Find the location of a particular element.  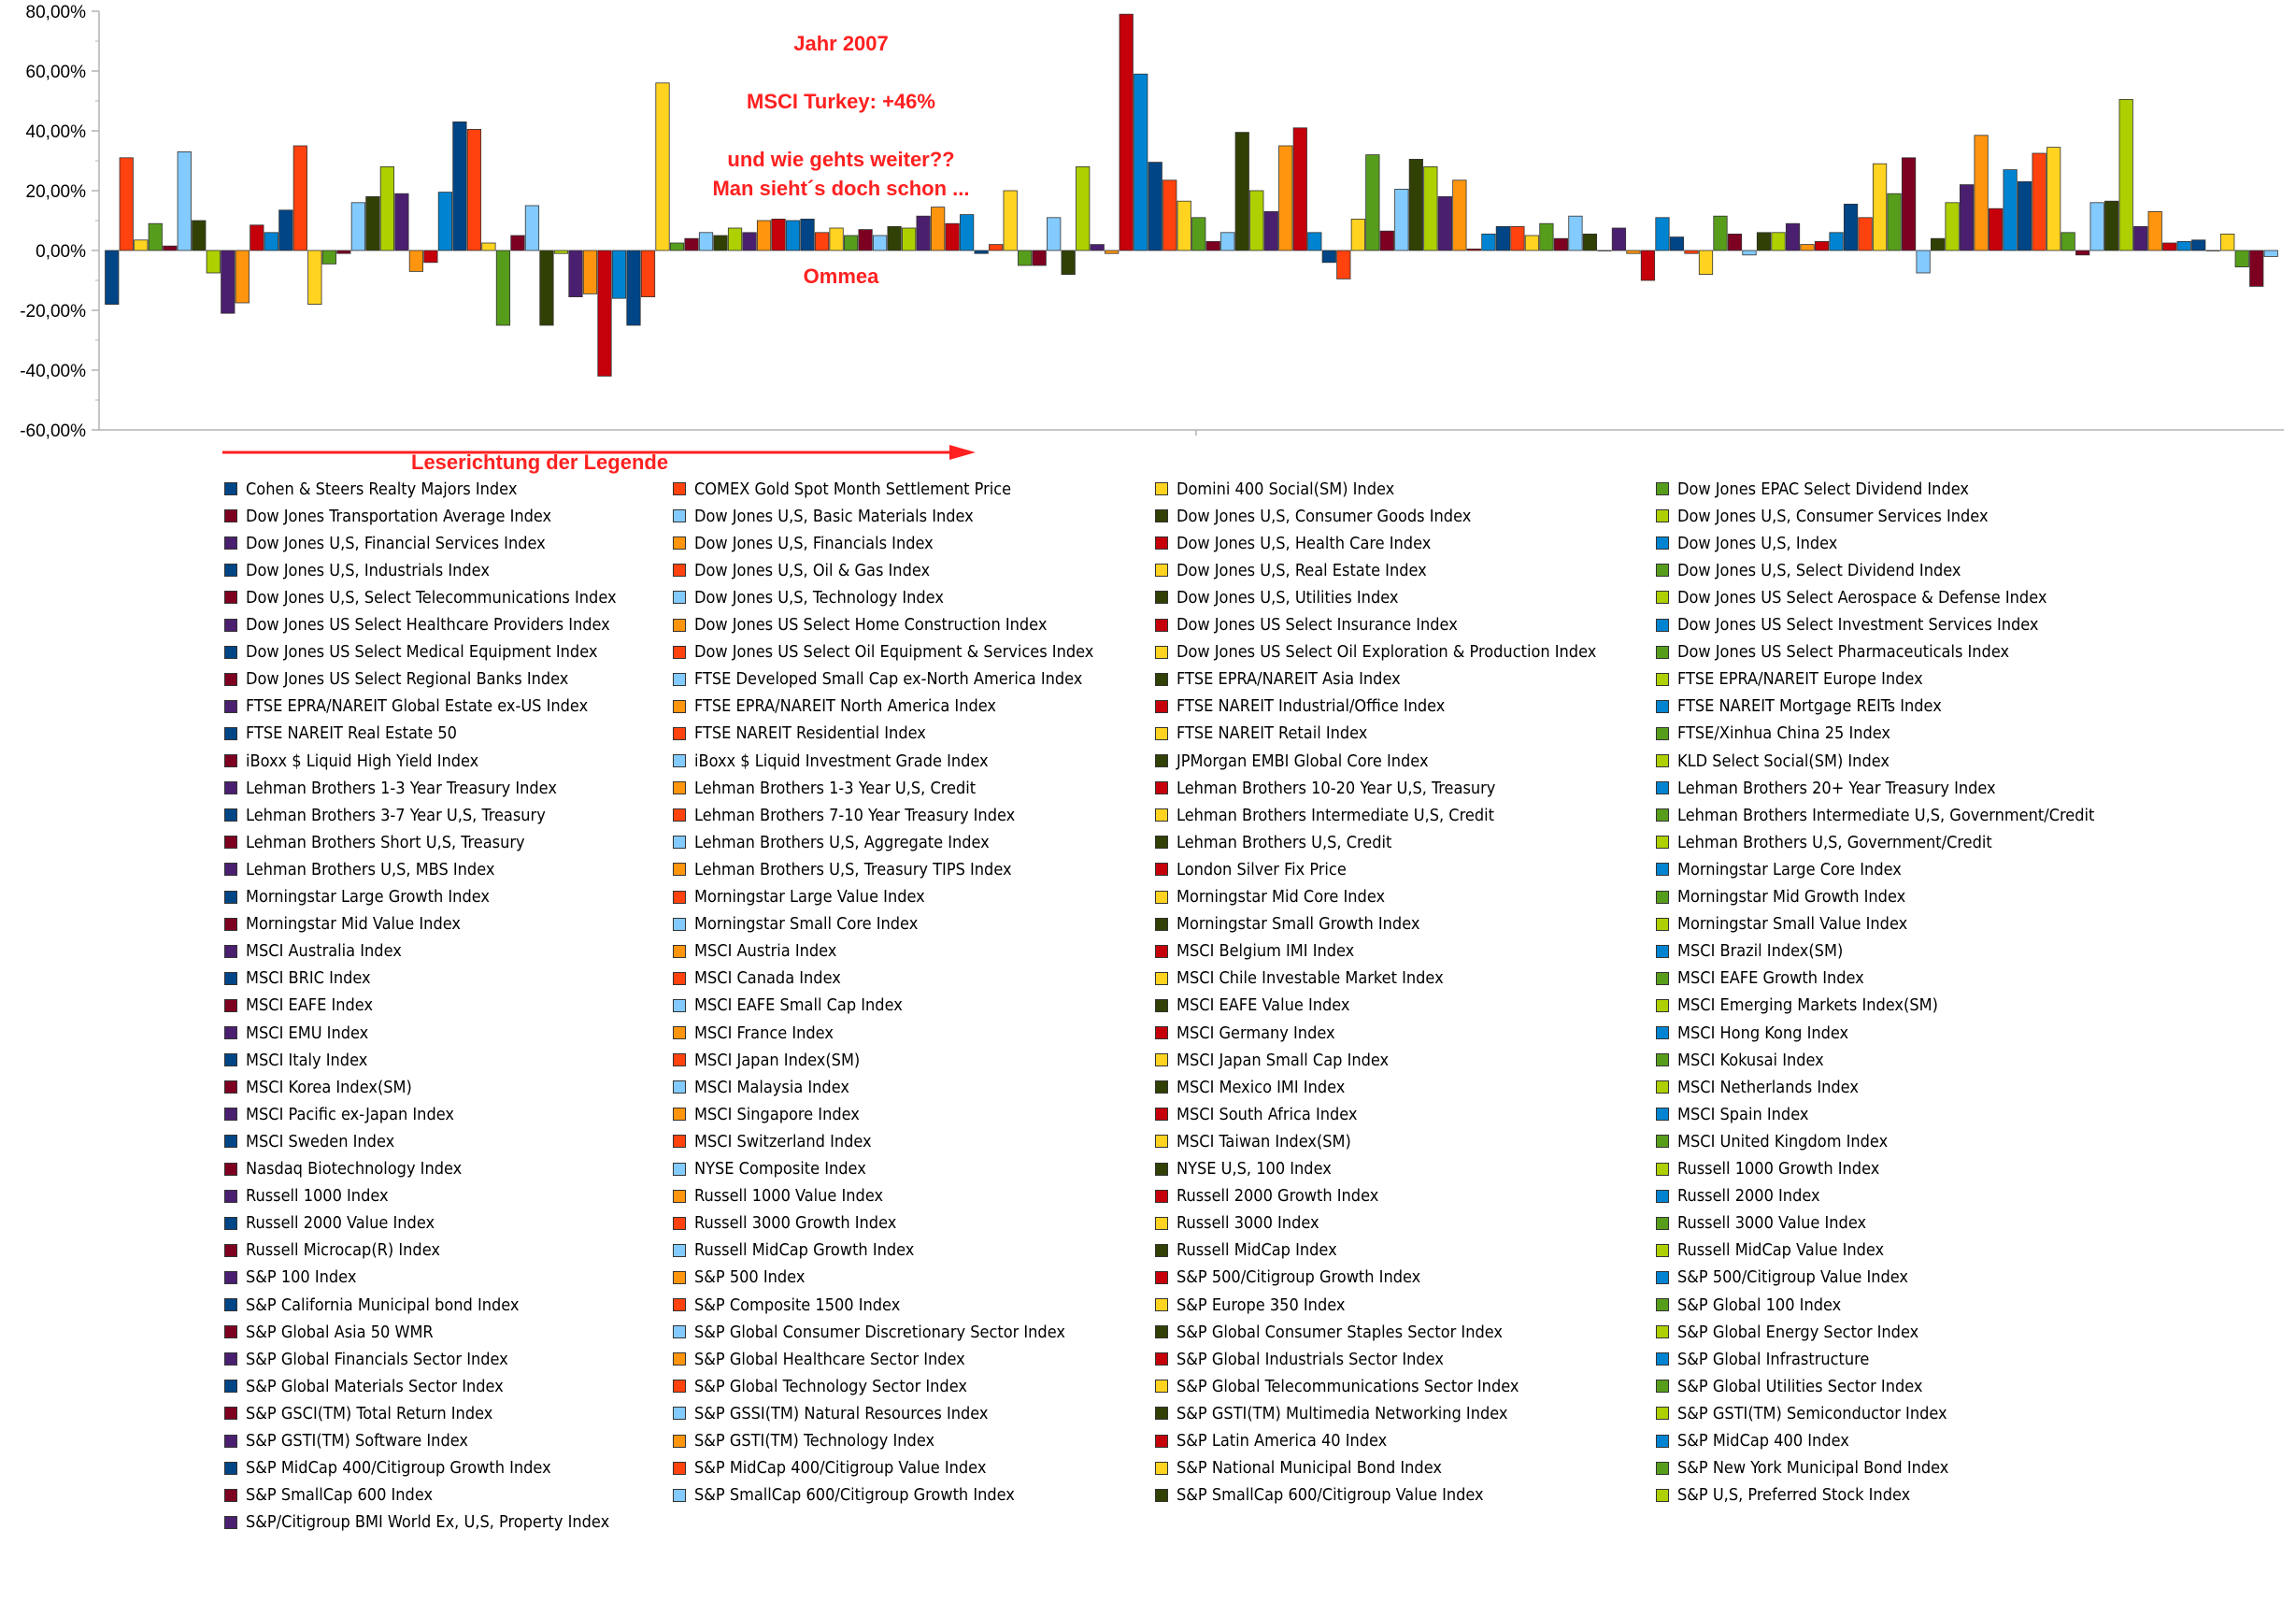

legend-label: NYSE U,S, 100 Index is located at coordinates (1254, 1169).